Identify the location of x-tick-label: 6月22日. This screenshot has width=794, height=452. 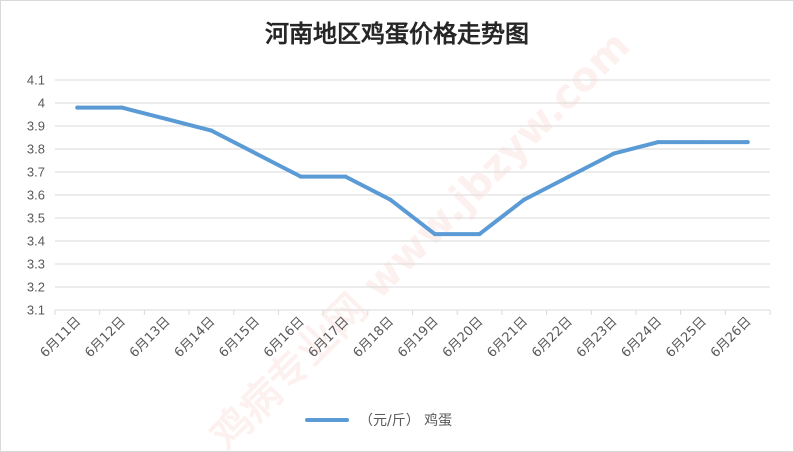
(552, 337).